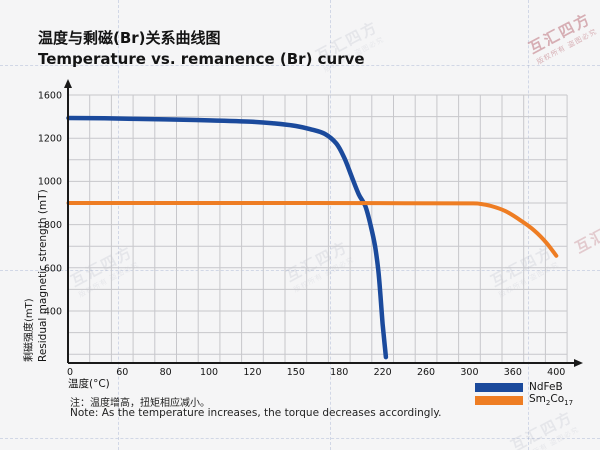 The width and height of the screenshot is (600, 450). I want to click on x-tick-label: 80, so click(166, 372).